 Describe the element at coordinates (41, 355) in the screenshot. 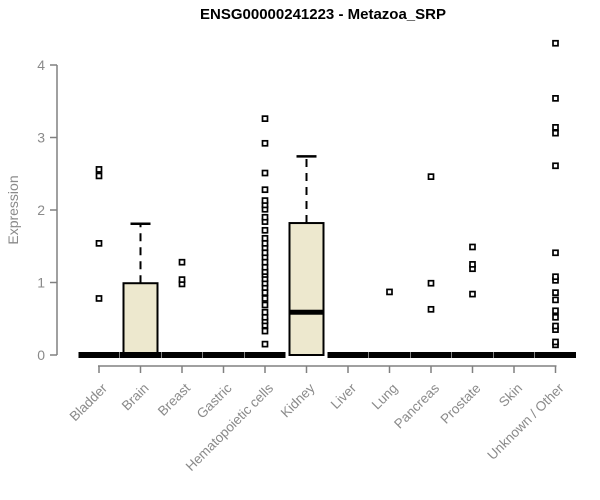

I see `y-tick-label: 0` at that location.